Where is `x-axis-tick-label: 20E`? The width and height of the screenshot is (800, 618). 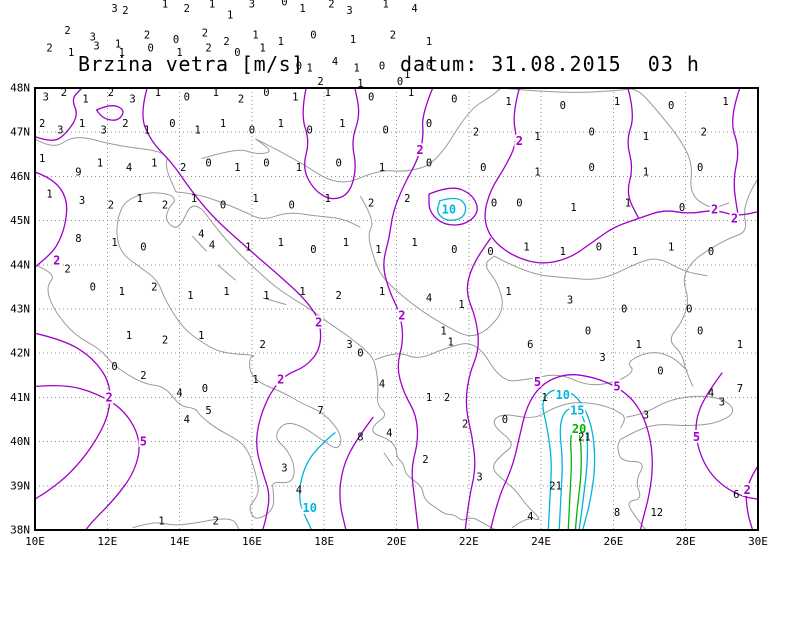 x-axis-tick-label: 20E is located at coordinates (397, 541).